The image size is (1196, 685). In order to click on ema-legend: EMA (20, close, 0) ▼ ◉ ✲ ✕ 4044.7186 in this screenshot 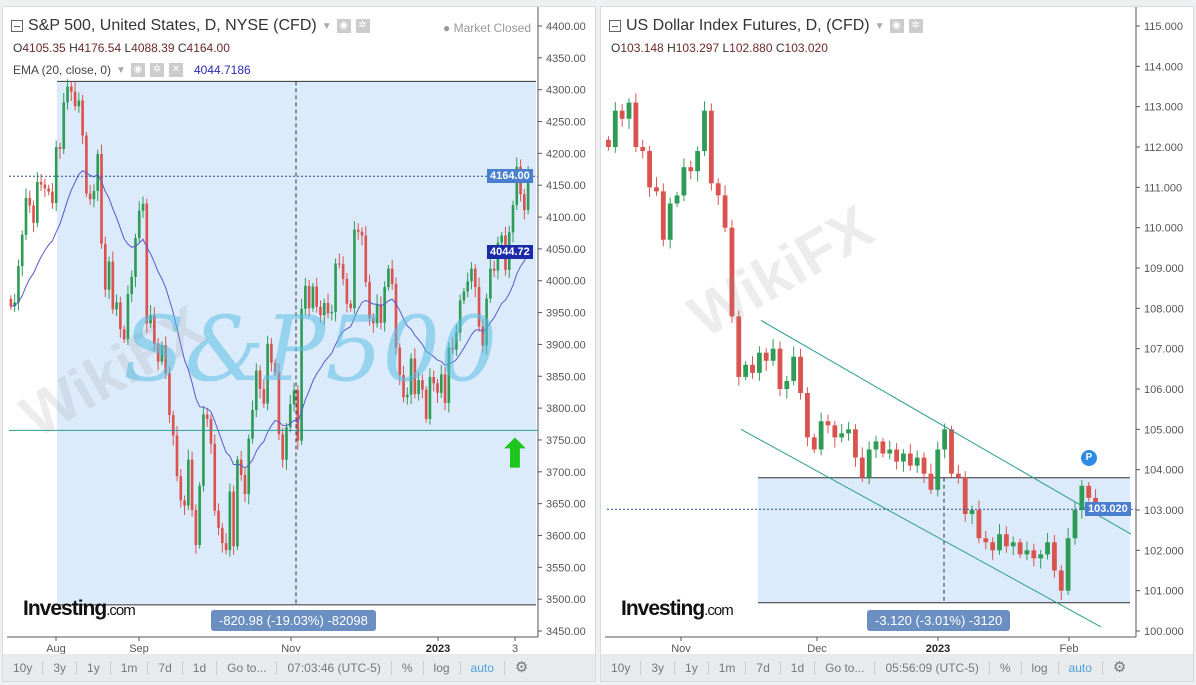, I will do `click(132, 70)`.